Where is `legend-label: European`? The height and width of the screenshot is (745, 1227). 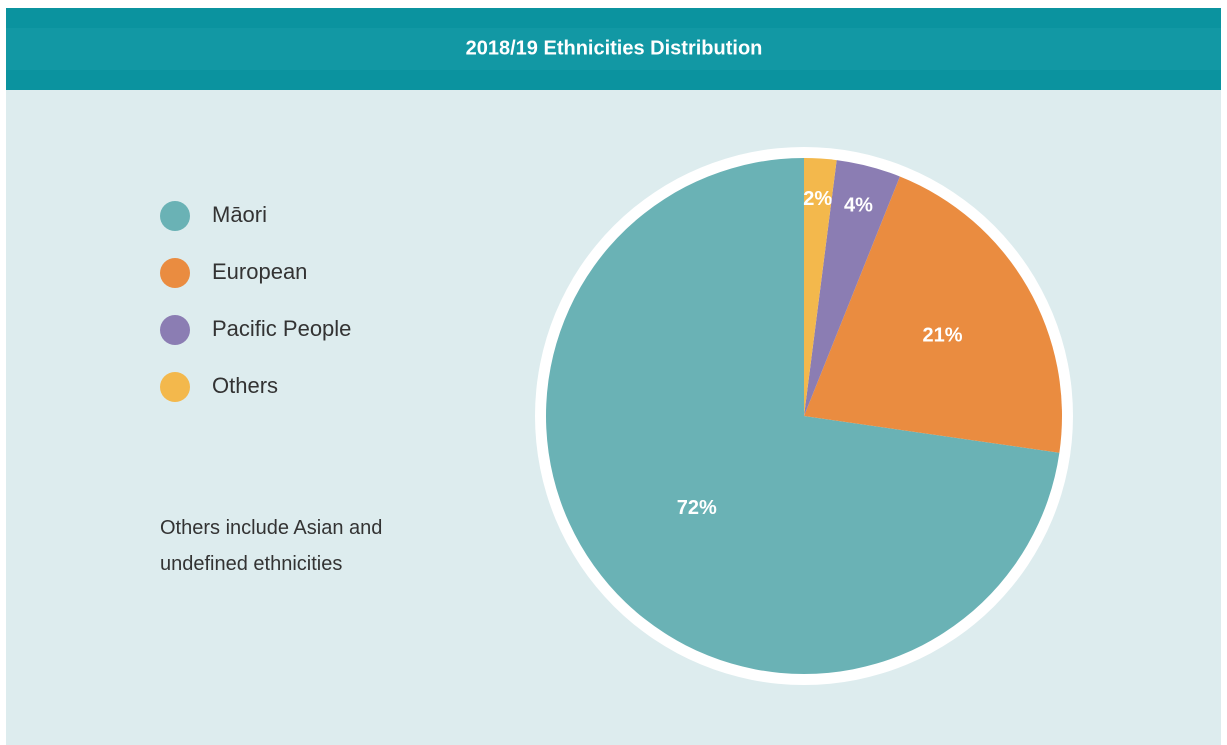 legend-label: European is located at coordinates (259, 271).